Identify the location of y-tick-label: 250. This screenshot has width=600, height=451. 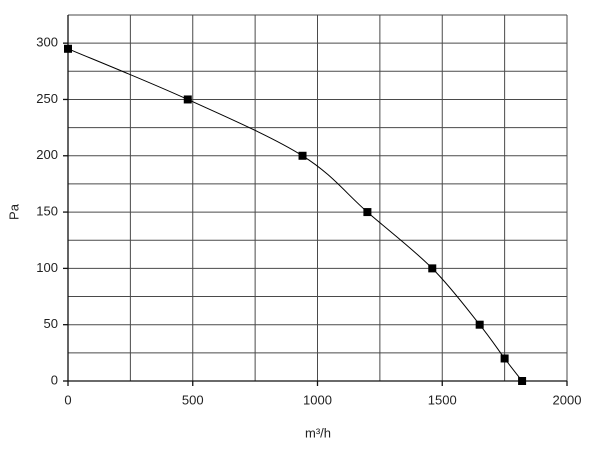
(47, 98).